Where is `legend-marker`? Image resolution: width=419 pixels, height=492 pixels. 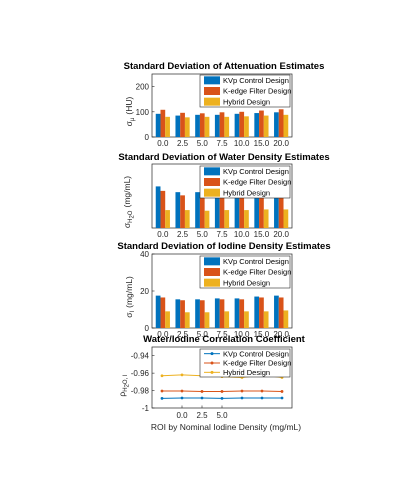
legend-marker is located at coordinates (212, 363).